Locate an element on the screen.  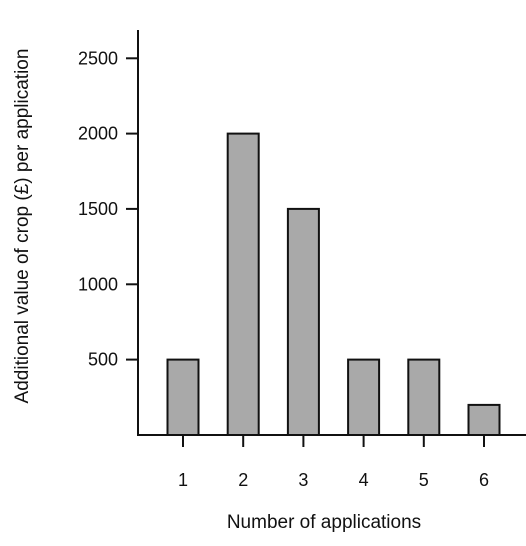
y-tick-label-2000: 2000 is located at coordinates (98, 134).